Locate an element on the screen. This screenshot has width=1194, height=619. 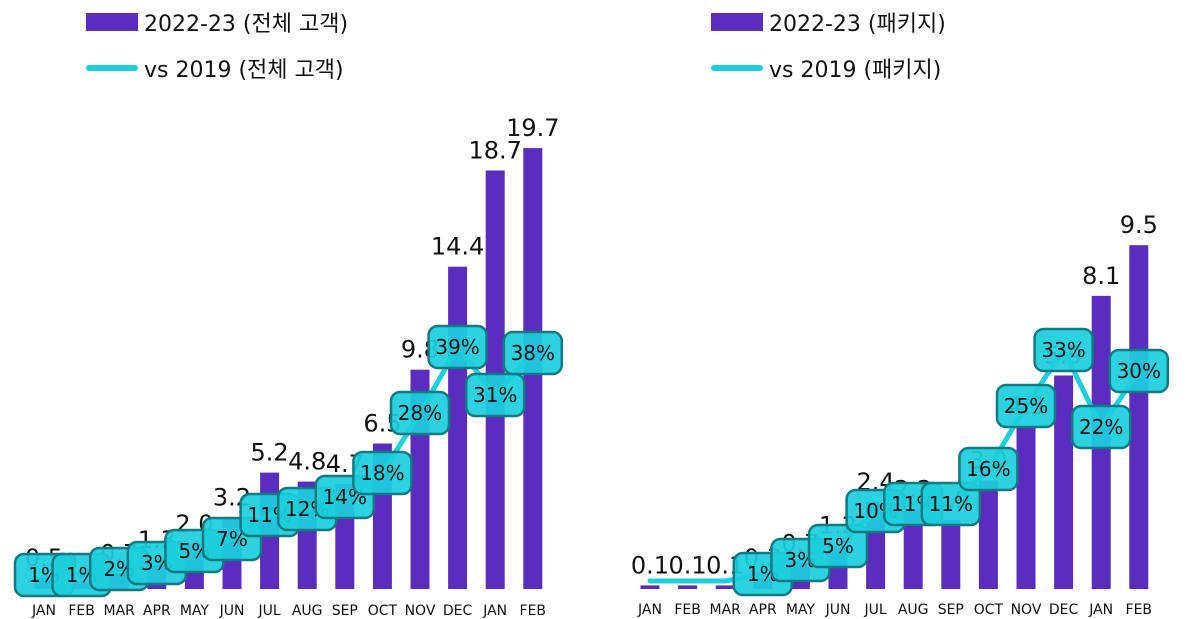
bar-value-label: 9.5 is located at coordinates (1139, 225).